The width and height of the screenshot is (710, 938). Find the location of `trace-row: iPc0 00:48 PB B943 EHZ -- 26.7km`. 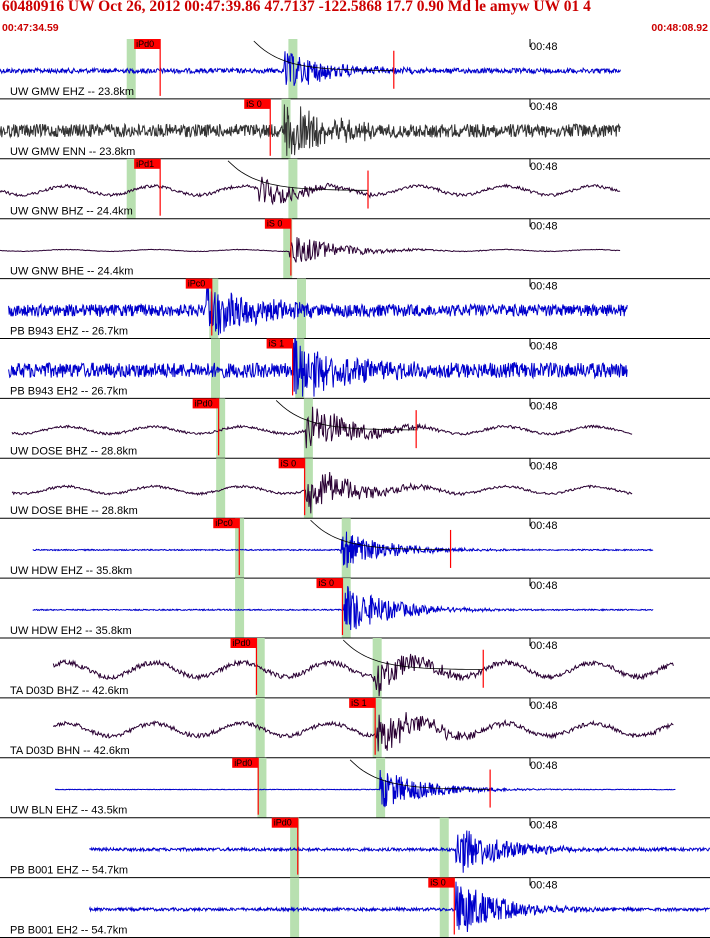

trace-row: iPc0 00:48 PB B943 EHZ -- 26.7km is located at coordinates (355, 308).